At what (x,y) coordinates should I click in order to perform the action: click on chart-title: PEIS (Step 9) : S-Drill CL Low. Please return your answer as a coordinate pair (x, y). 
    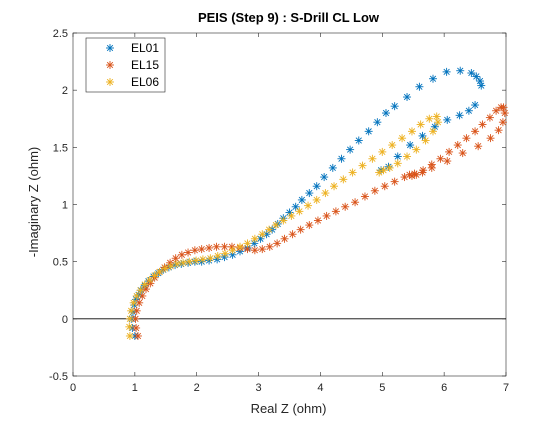
    Looking at the image, I should click on (289, 17).